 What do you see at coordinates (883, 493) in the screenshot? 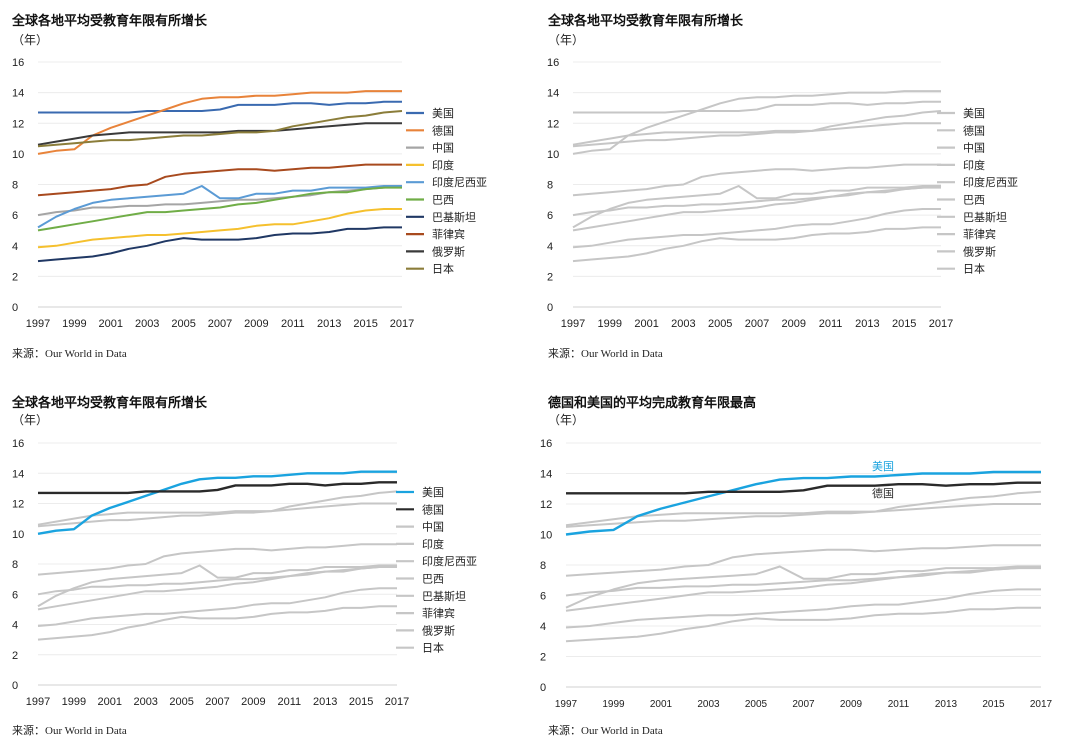
I see `annotation-德国: 德国` at bounding box center [883, 493].